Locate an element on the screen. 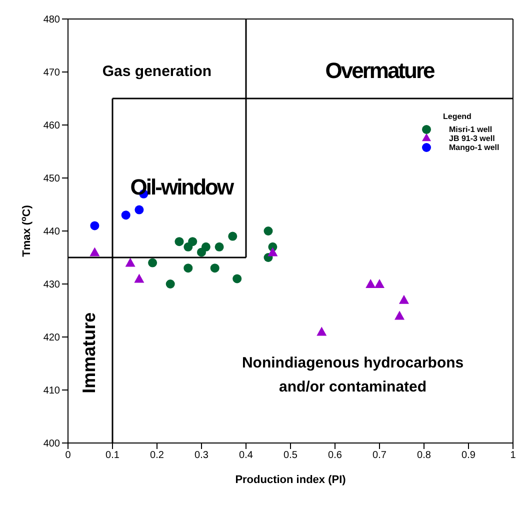  y-tick-label: 460 is located at coordinates (51, 126).